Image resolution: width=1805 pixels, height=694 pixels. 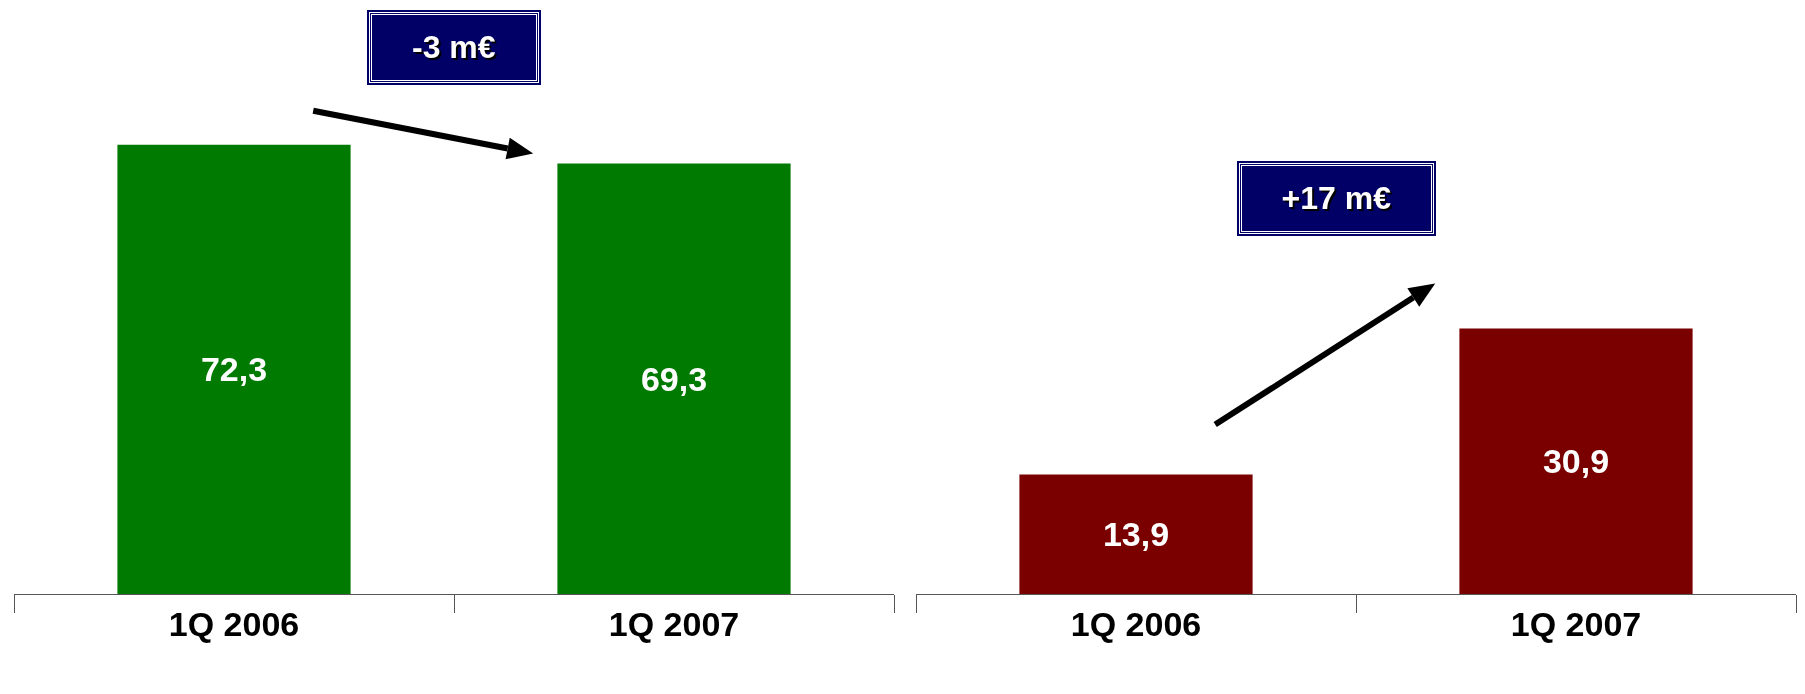 I want to click on data-label: 13,9, so click(x=1136, y=534).